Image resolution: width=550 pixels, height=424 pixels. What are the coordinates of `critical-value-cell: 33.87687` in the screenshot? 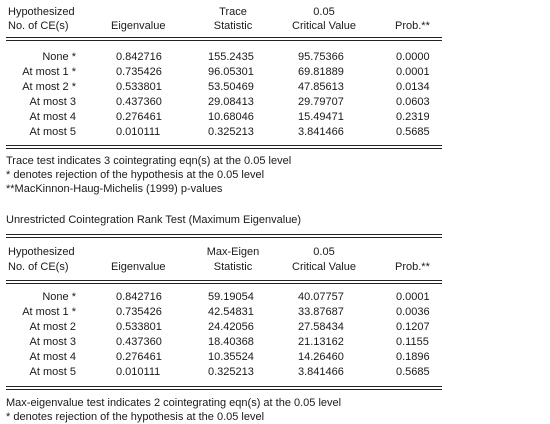 It's located at (321, 312).